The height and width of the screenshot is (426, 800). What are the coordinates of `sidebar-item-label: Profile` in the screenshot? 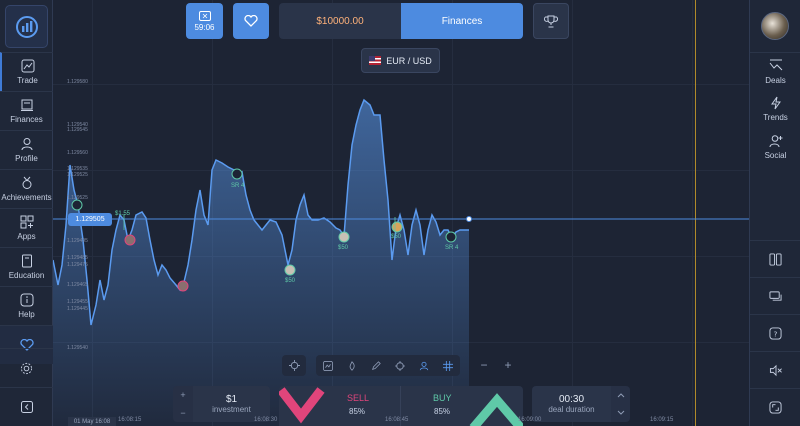 It's located at (26, 158).